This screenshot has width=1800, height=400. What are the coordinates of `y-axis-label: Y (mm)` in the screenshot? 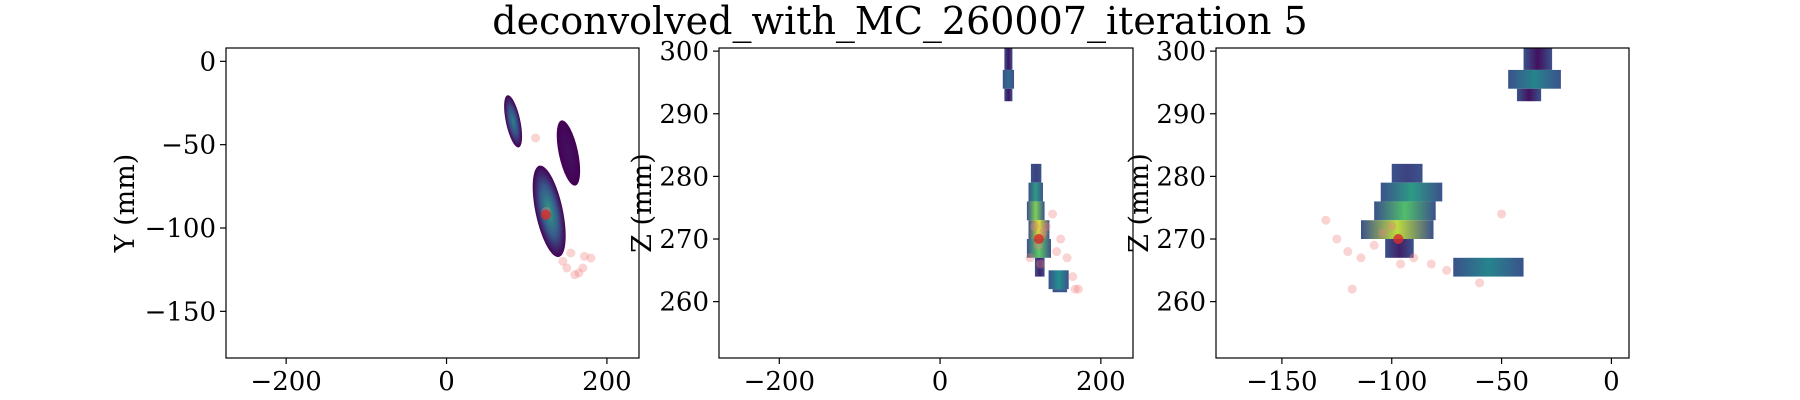 It's located at (125, 204).